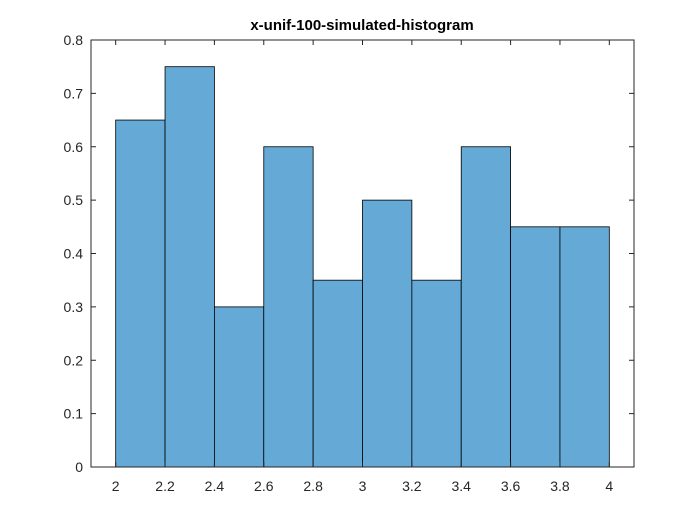 The height and width of the screenshot is (525, 700). What do you see at coordinates (264, 486) in the screenshot?
I see `x-tick-label: 2.6` at bounding box center [264, 486].